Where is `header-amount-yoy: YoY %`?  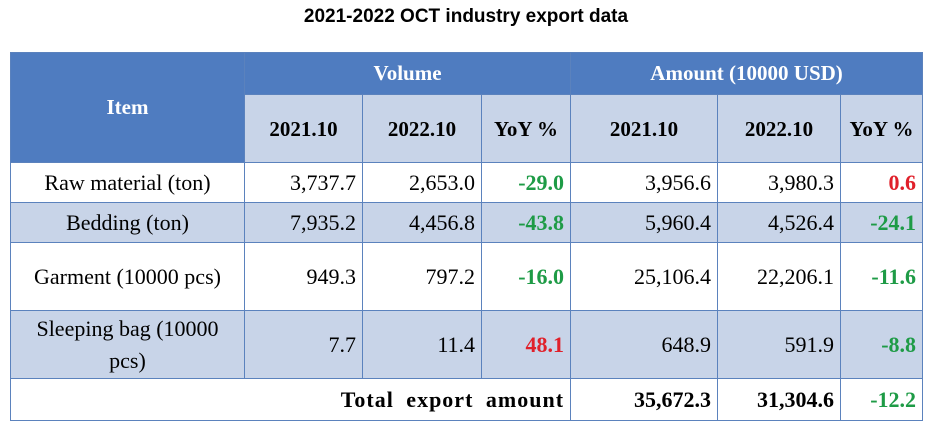 header-amount-yoy: YoY % is located at coordinates (882, 128).